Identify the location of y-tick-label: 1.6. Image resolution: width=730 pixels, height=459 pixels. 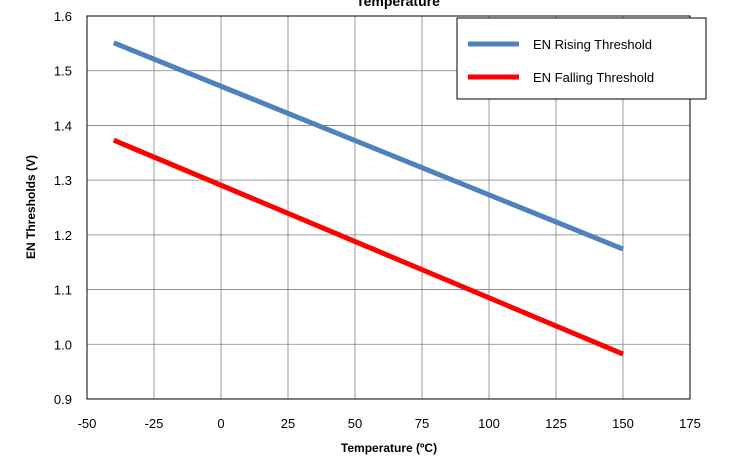
(63, 16).